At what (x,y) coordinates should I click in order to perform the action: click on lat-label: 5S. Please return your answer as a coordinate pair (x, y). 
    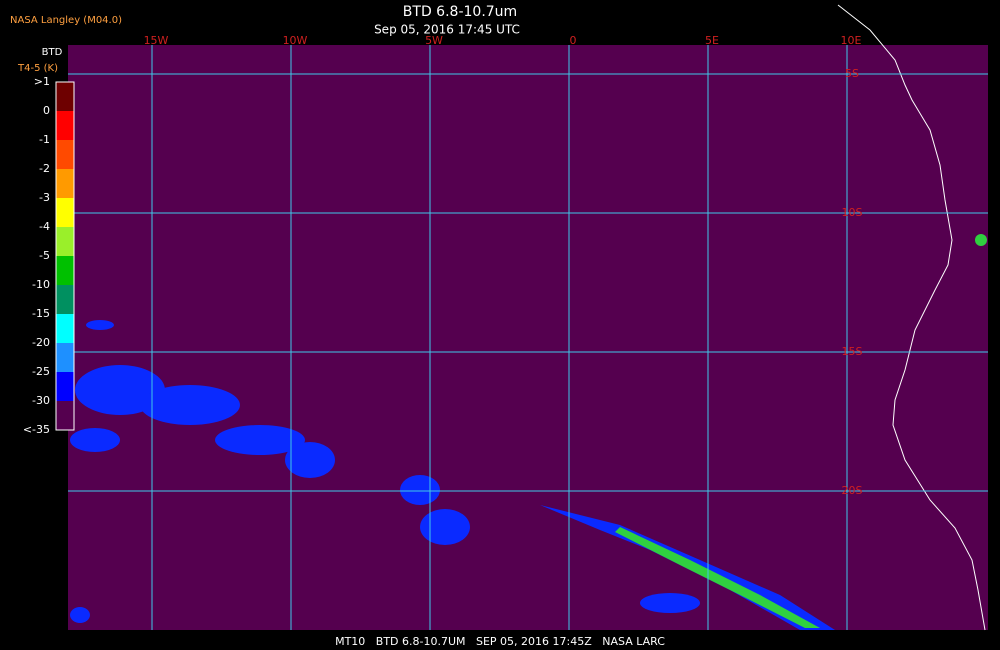
    Looking at the image, I should click on (852, 73).